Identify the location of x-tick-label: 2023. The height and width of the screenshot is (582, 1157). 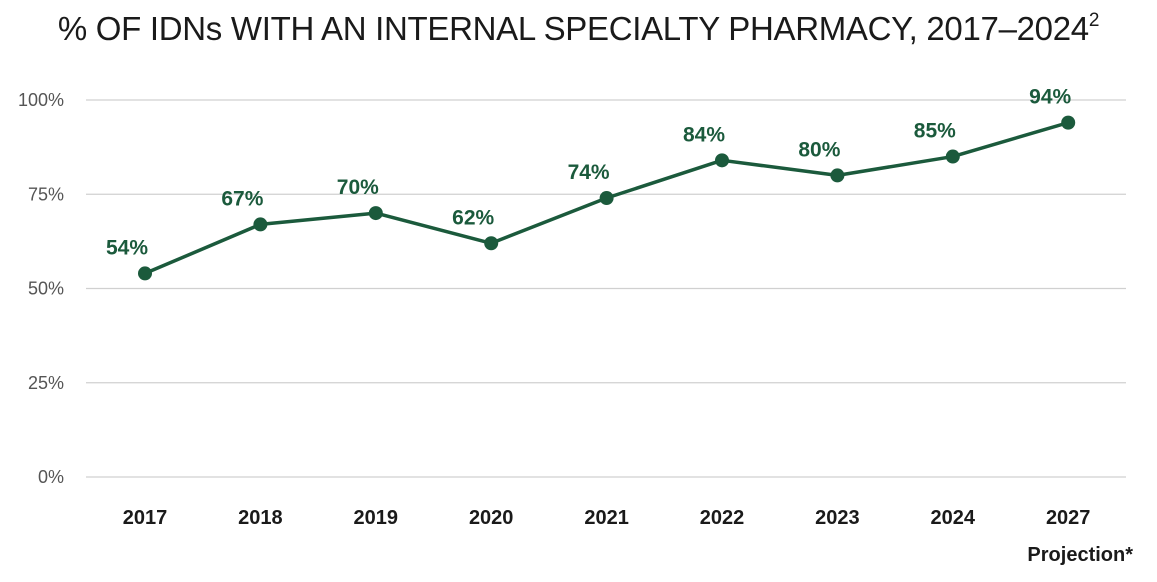
(837, 518).